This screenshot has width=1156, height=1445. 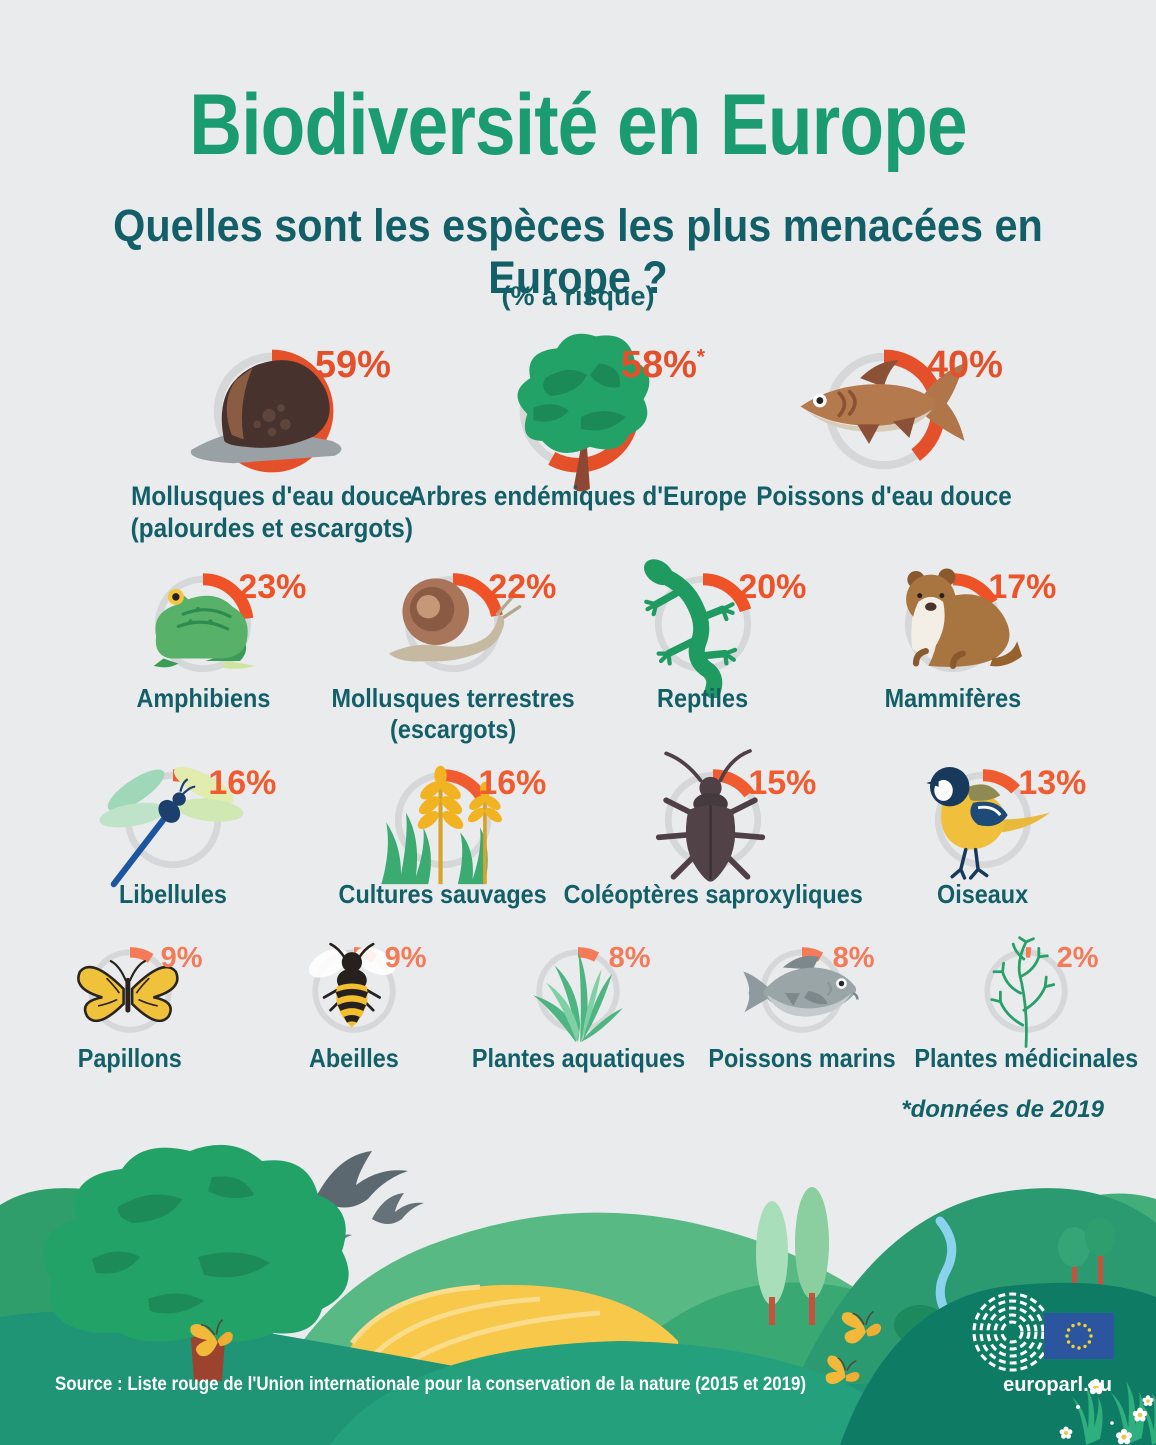 I want to click on stat-label: Mollusques terrestres (escargots), so click(x=453, y=713).